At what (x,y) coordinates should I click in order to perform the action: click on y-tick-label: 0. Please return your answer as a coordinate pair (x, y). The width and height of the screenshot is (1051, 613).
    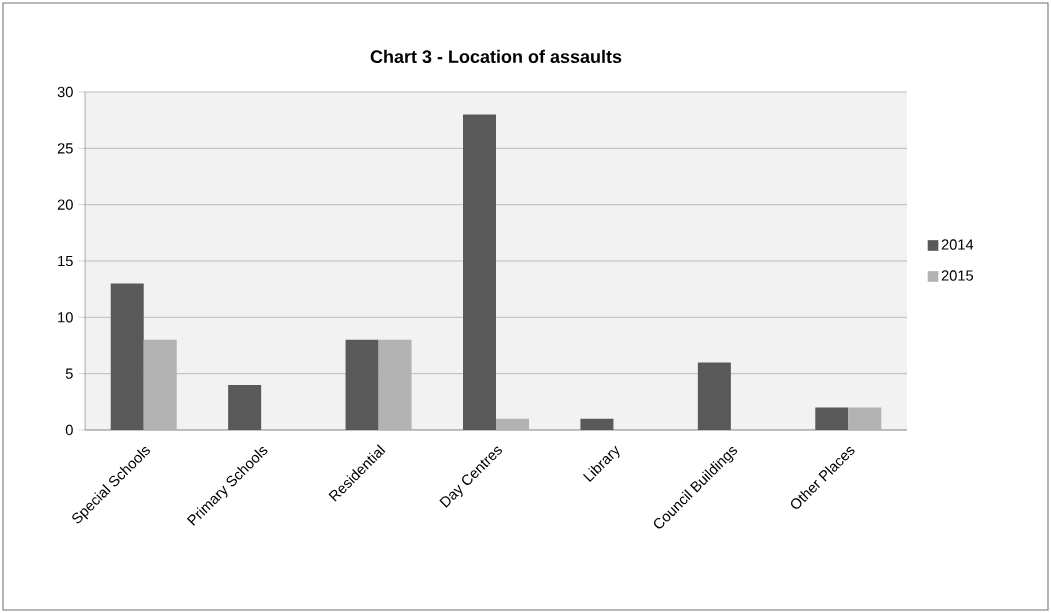
    Looking at the image, I should click on (69, 430).